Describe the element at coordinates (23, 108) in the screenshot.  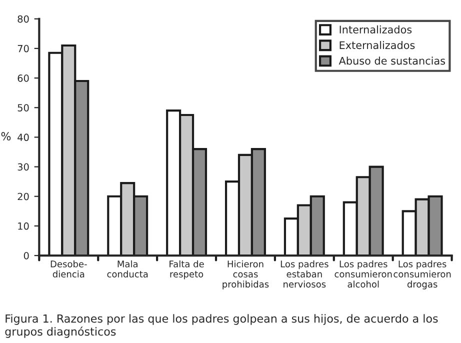
I see `y-tick-label: 50` at that location.